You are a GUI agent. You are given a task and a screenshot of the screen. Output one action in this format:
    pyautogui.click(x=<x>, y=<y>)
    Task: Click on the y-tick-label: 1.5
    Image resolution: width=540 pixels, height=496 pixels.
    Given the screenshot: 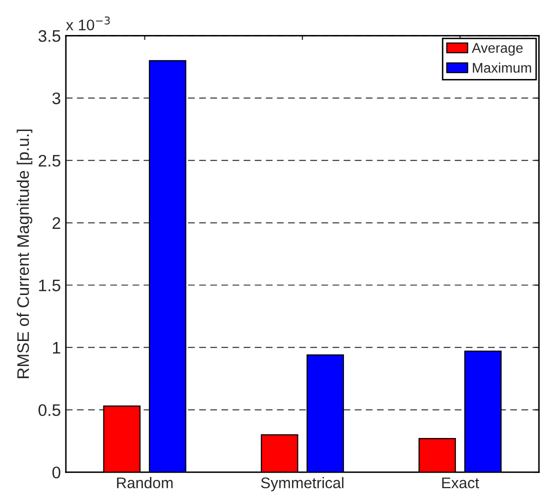 What is the action you would take?
    pyautogui.click(x=49, y=286)
    